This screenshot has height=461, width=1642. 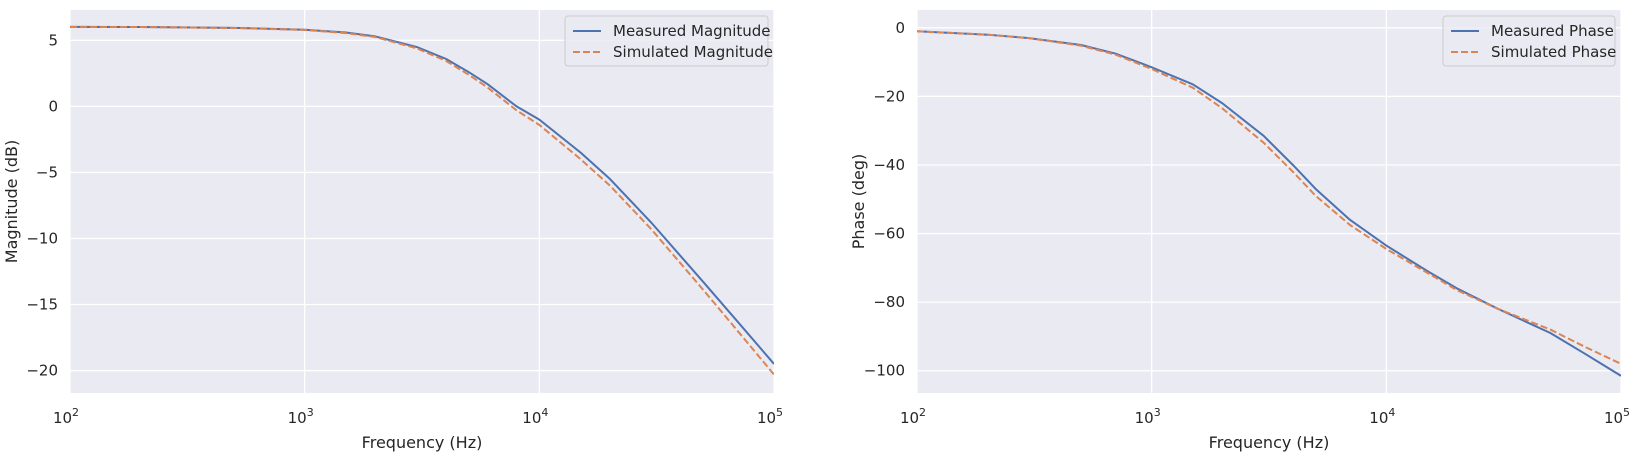 I want to click on phase-x-tick-label: 10⁵, so click(x=1617, y=416).